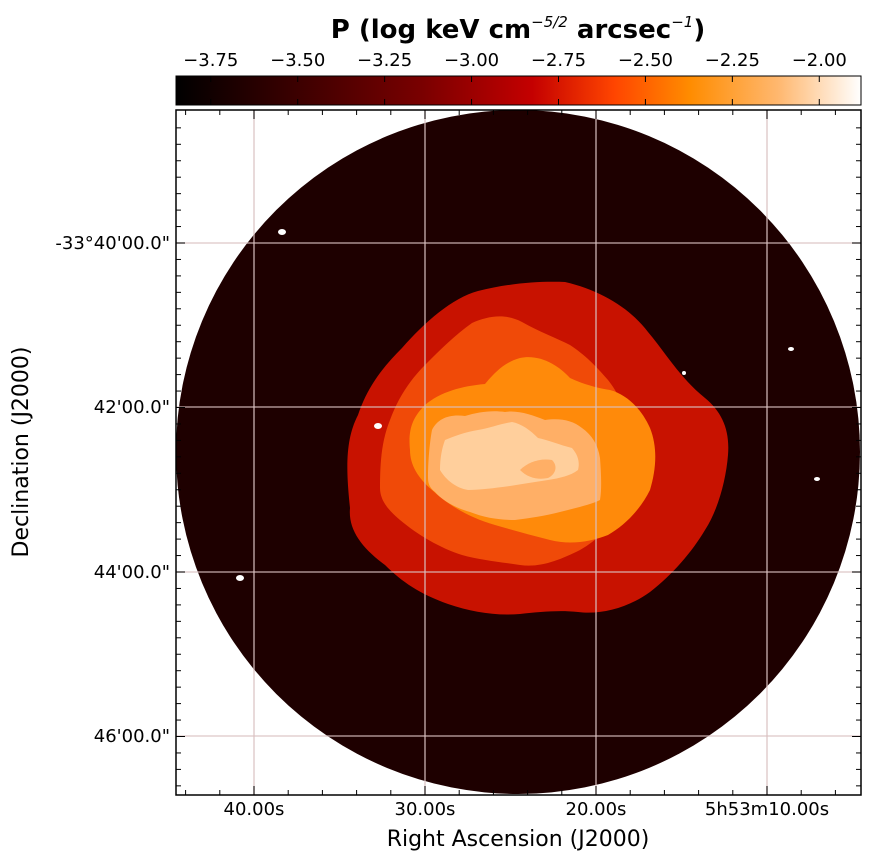 The height and width of the screenshot is (861, 871). Describe the element at coordinates (682, 22) in the screenshot. I see `colorbar-title-exp2: −1` at that location.